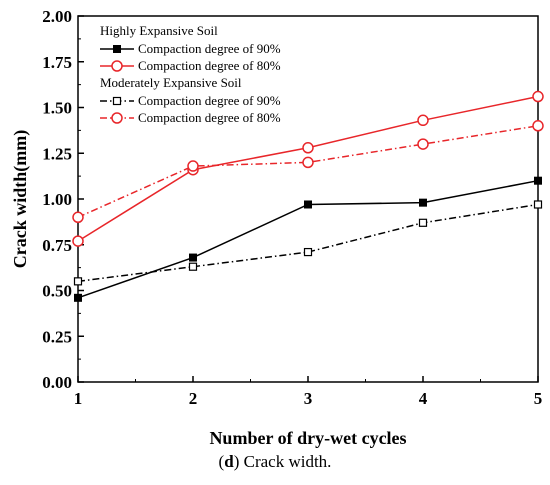  I want to click on y-tick-label: 0.00, so click(57, 382).